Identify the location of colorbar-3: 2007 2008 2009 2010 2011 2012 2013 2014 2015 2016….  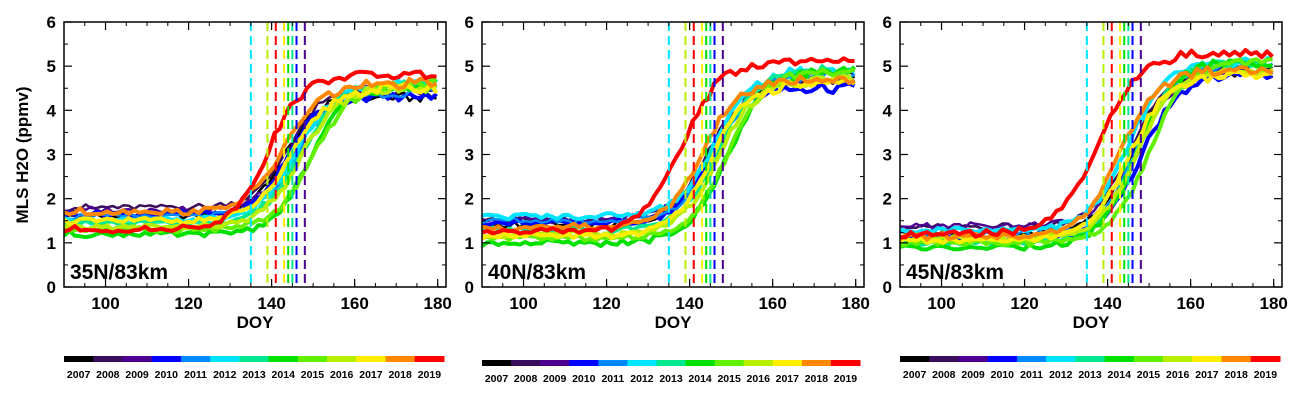
(1090, 368).